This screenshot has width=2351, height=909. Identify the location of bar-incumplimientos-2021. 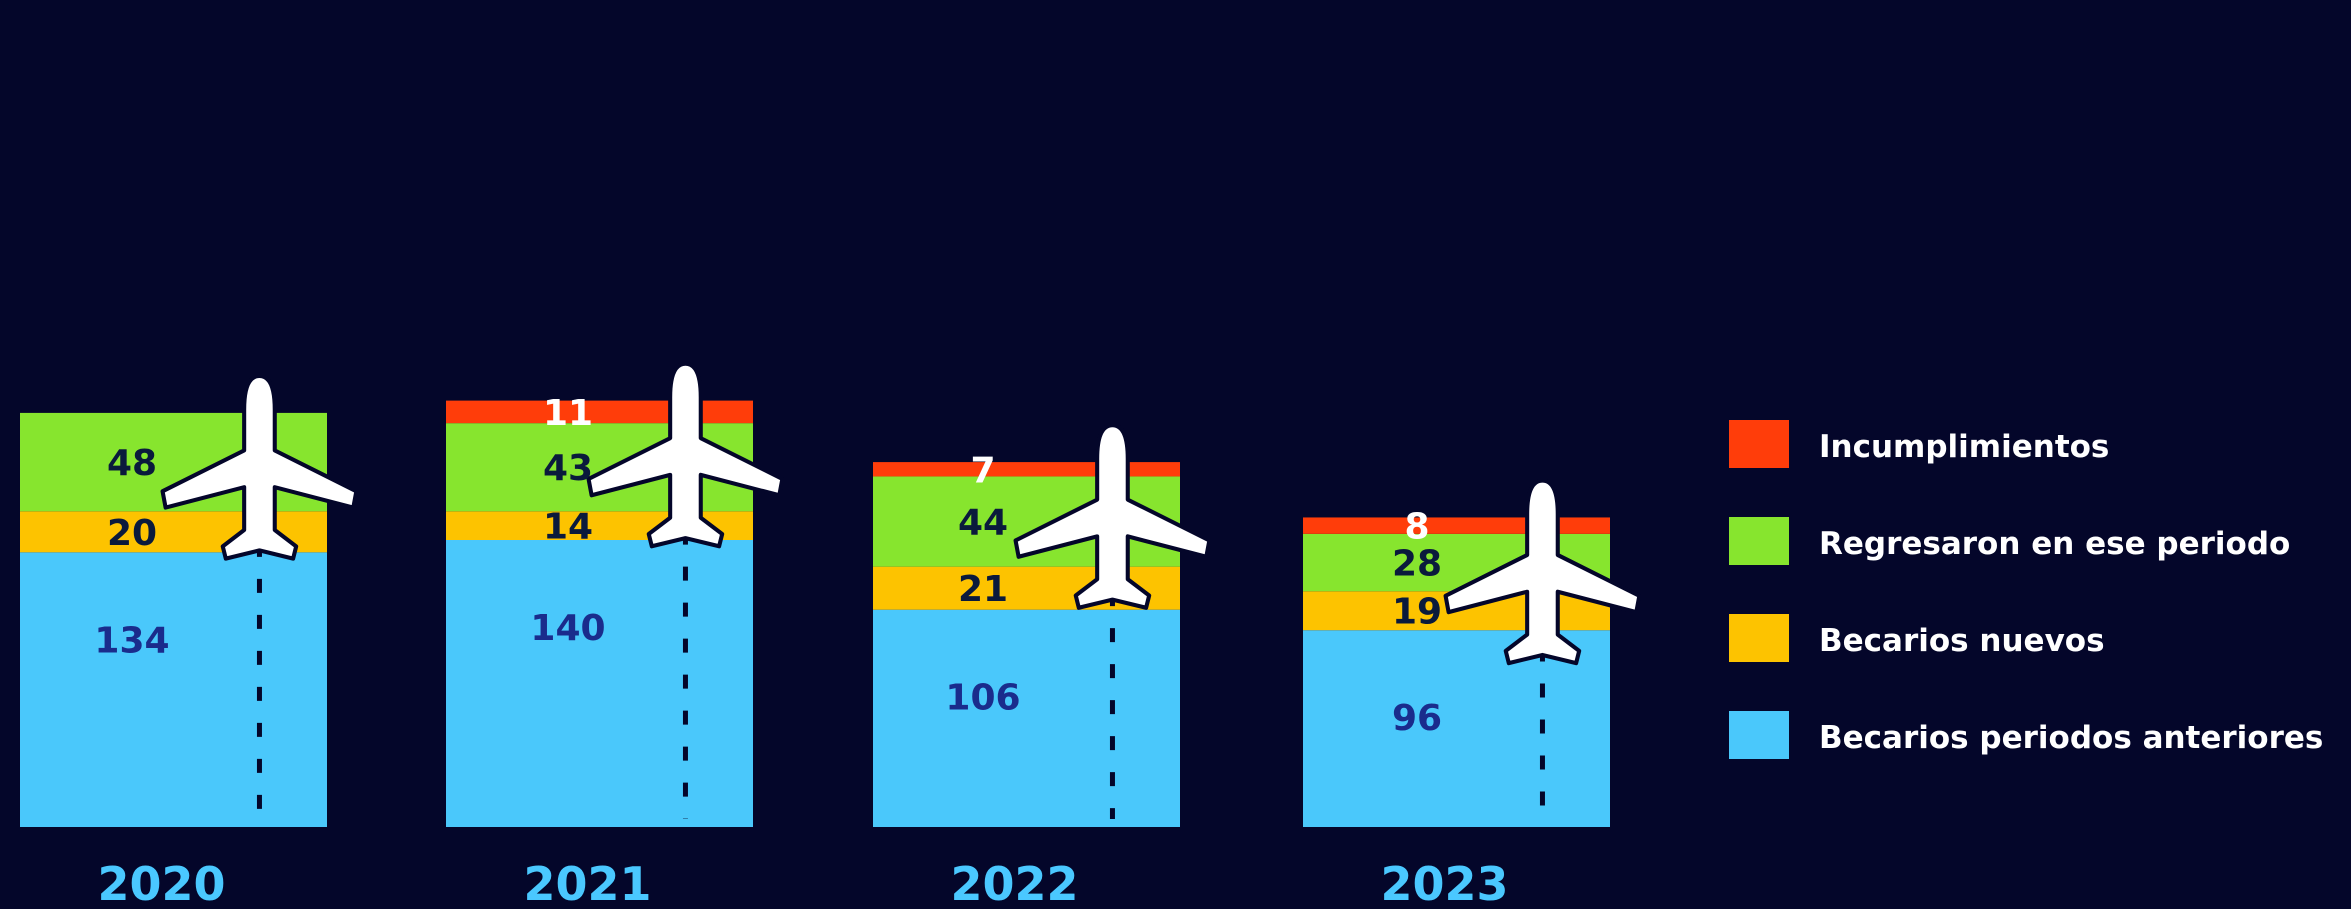
(599, 412).